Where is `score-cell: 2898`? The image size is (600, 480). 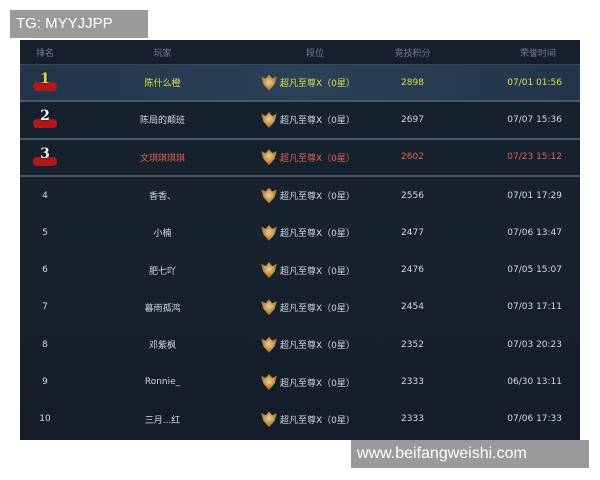 score-cell: 2898 is located at coordinates (412, 82).